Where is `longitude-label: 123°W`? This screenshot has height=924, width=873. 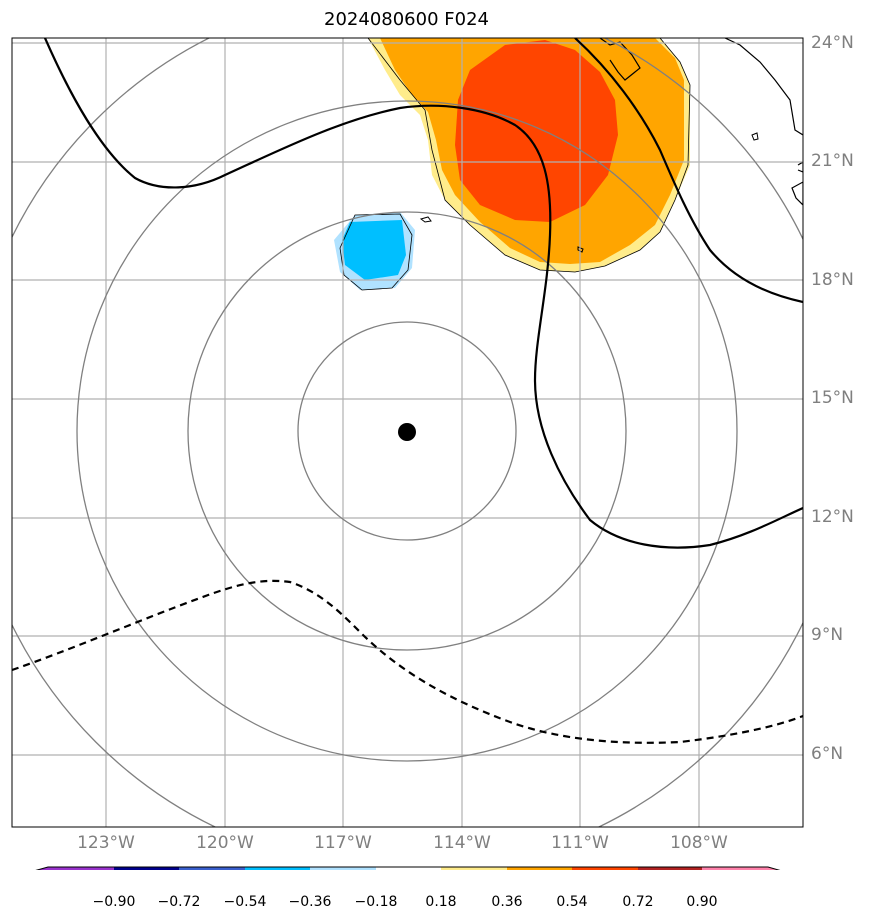 longitude-label: 123°W is located at coordinates (106, 843).